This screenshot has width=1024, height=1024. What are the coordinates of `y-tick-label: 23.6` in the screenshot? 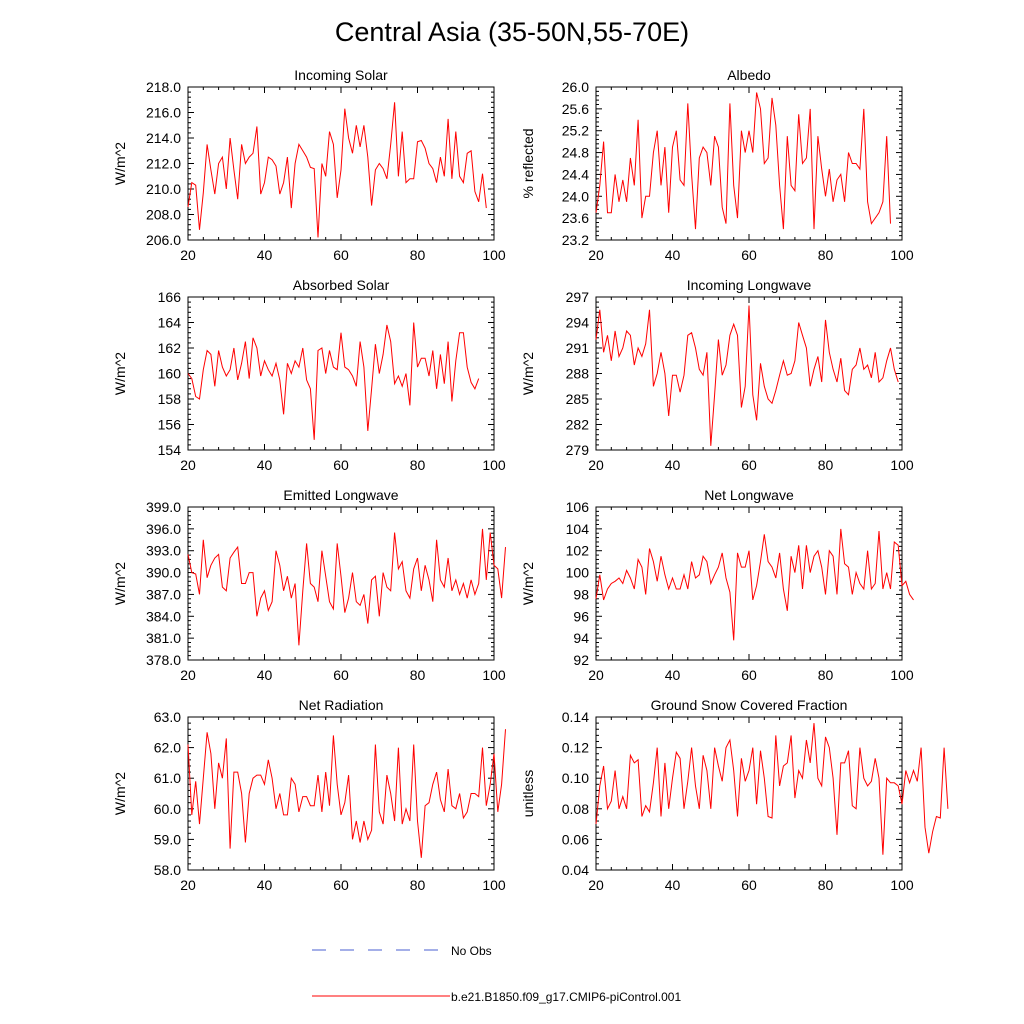 It's located at (575, 218).